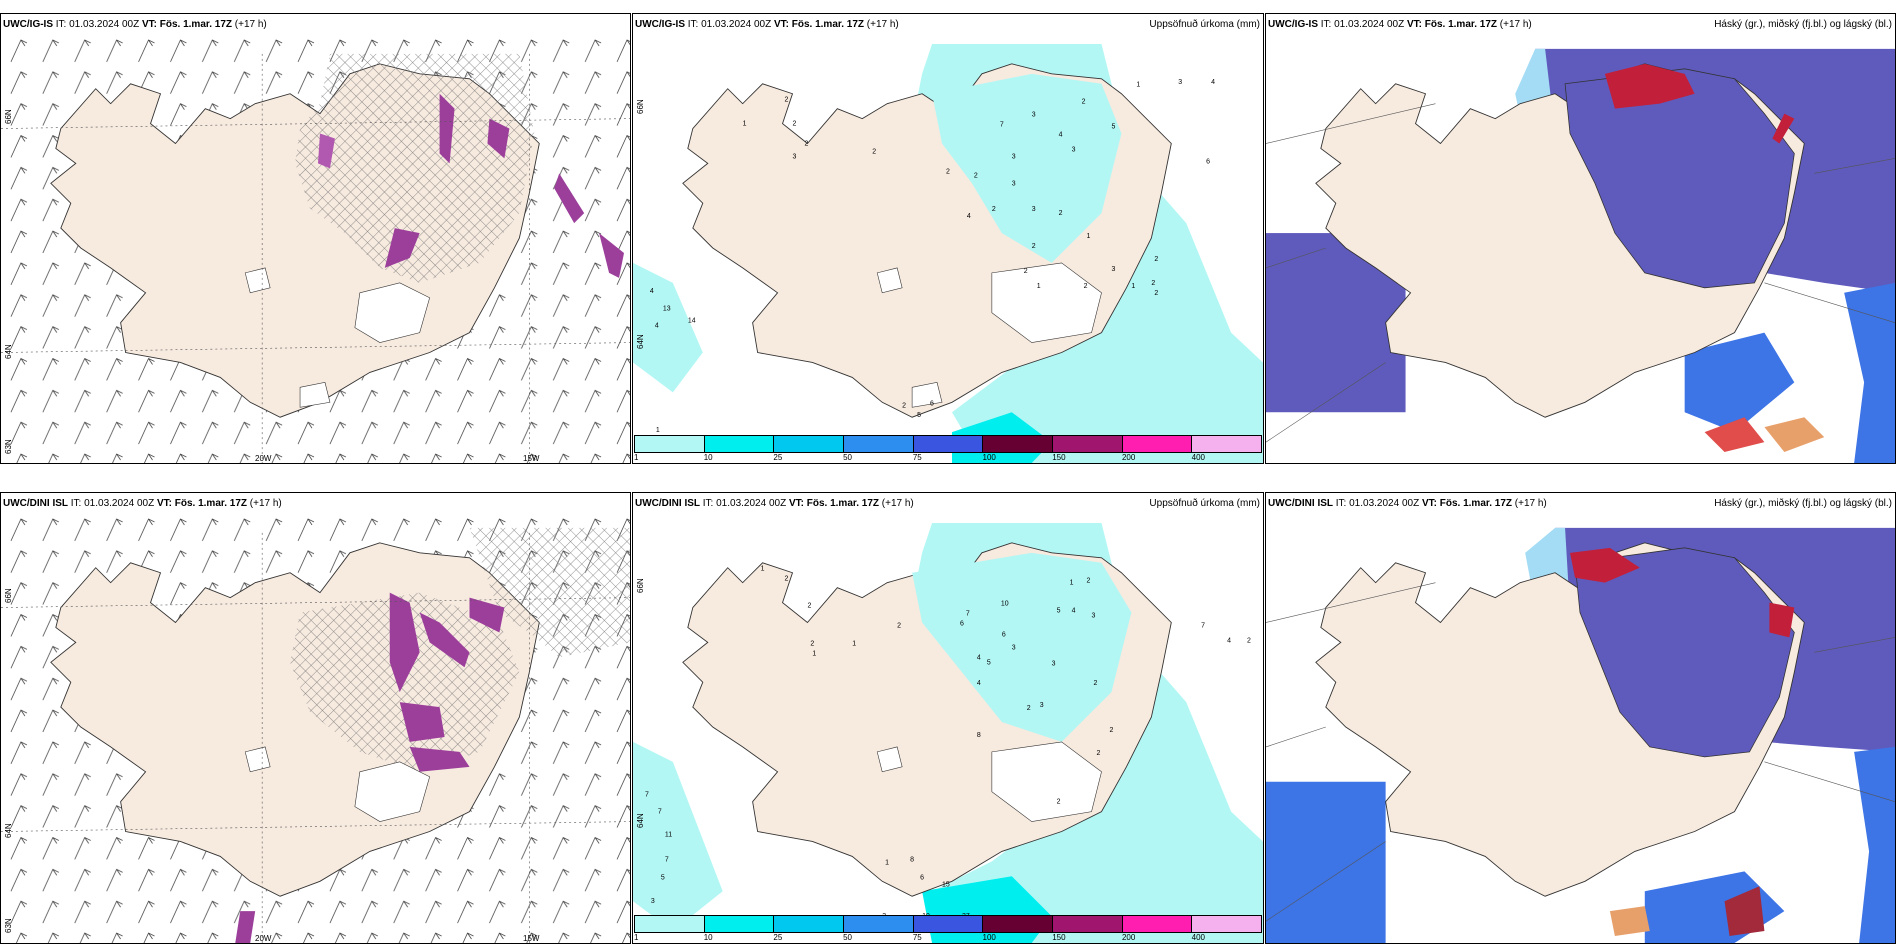  I want to click on cloud-orange-south, so click(1794, 435).